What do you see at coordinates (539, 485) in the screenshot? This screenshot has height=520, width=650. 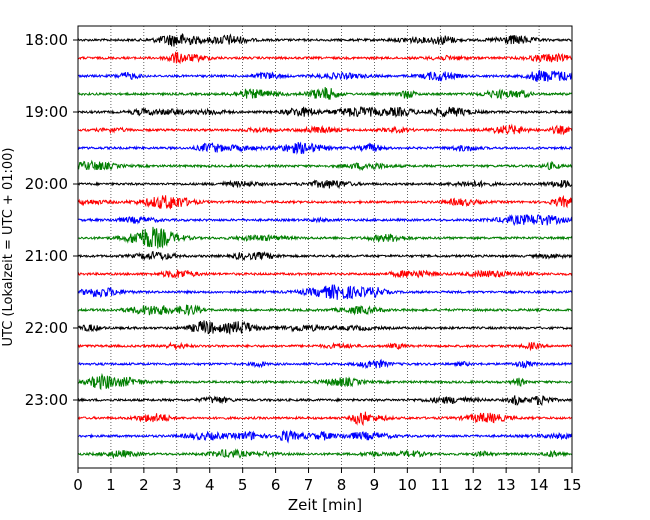 I see `x-tick-label: 14` at bounding box center [539, 485].